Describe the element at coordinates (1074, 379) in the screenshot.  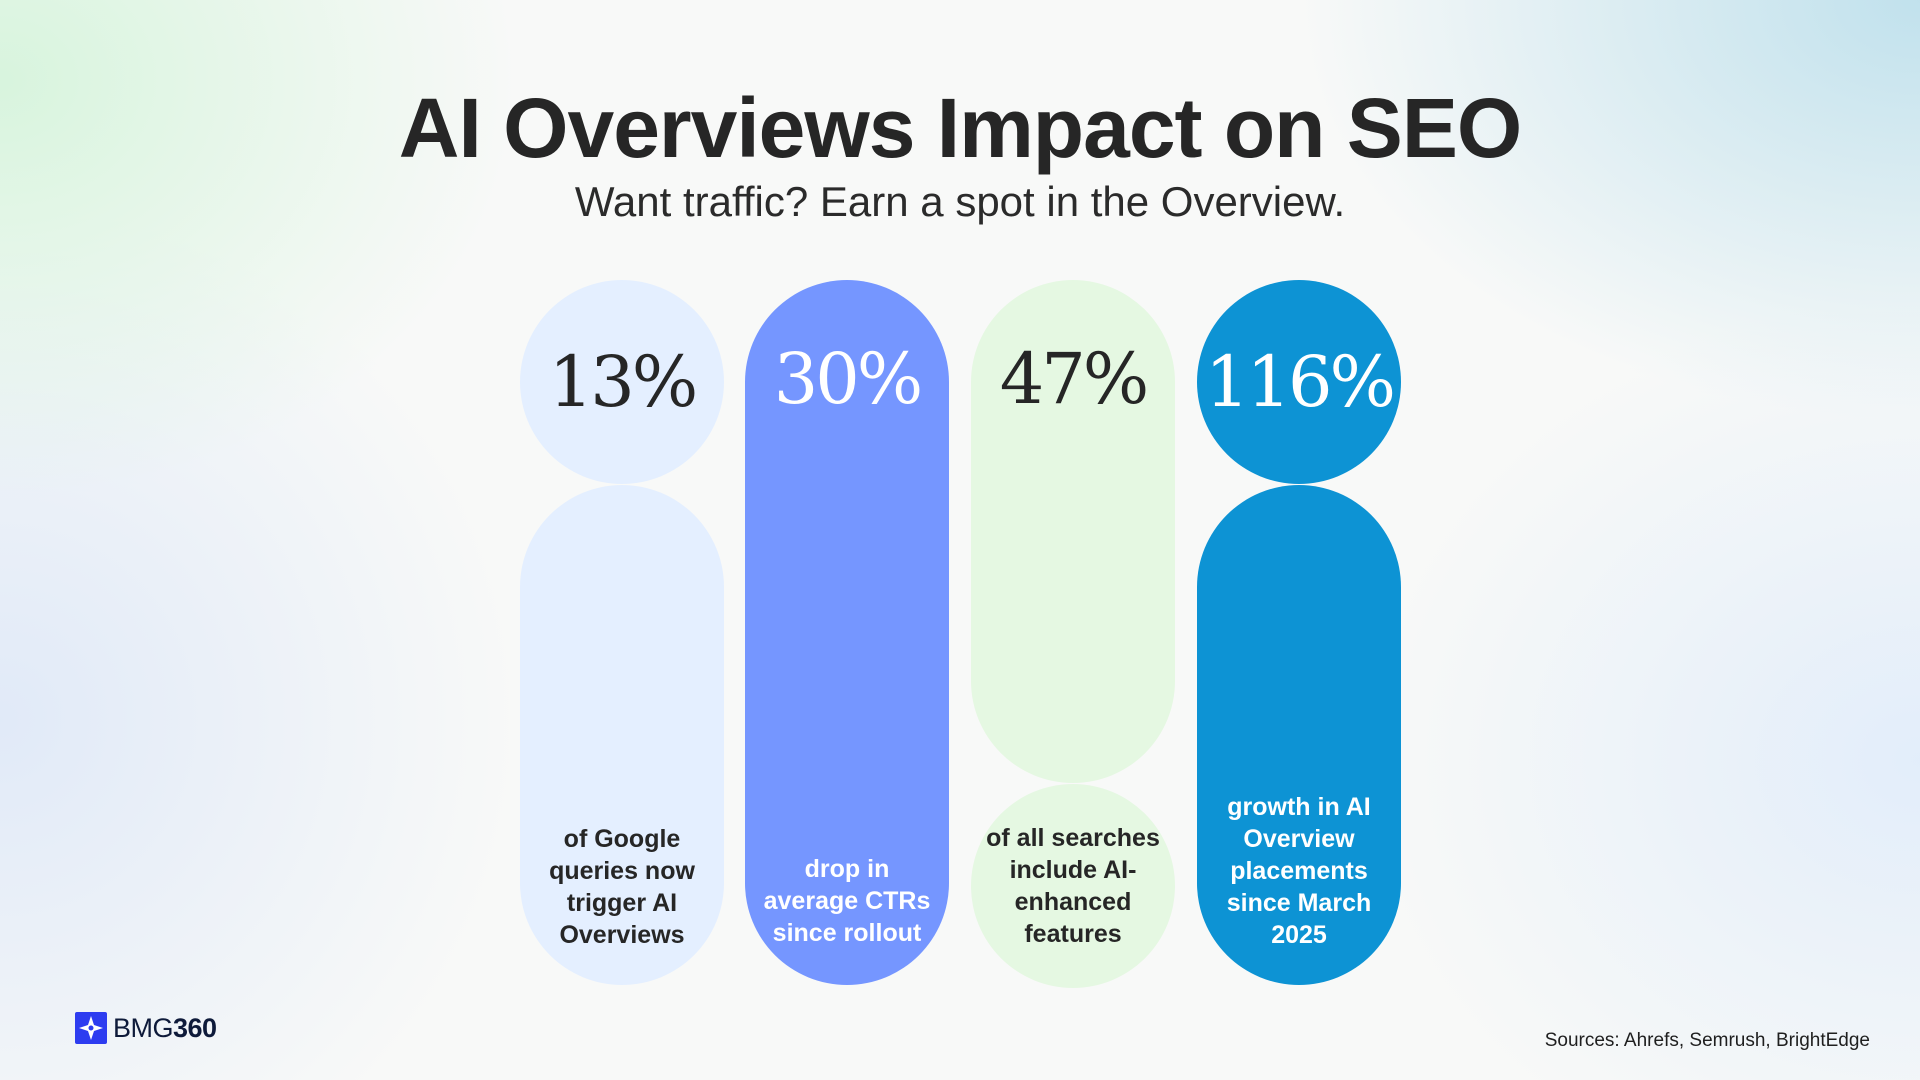
I see `stat-3-value: 47%` at that location.